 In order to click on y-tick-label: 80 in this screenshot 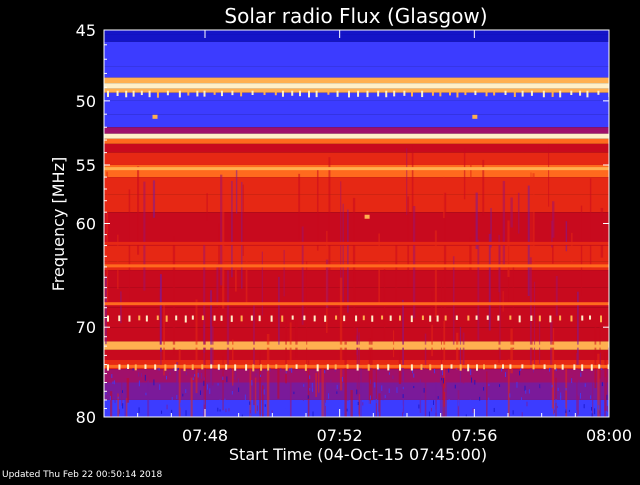, I will do `click(86, 417)`.